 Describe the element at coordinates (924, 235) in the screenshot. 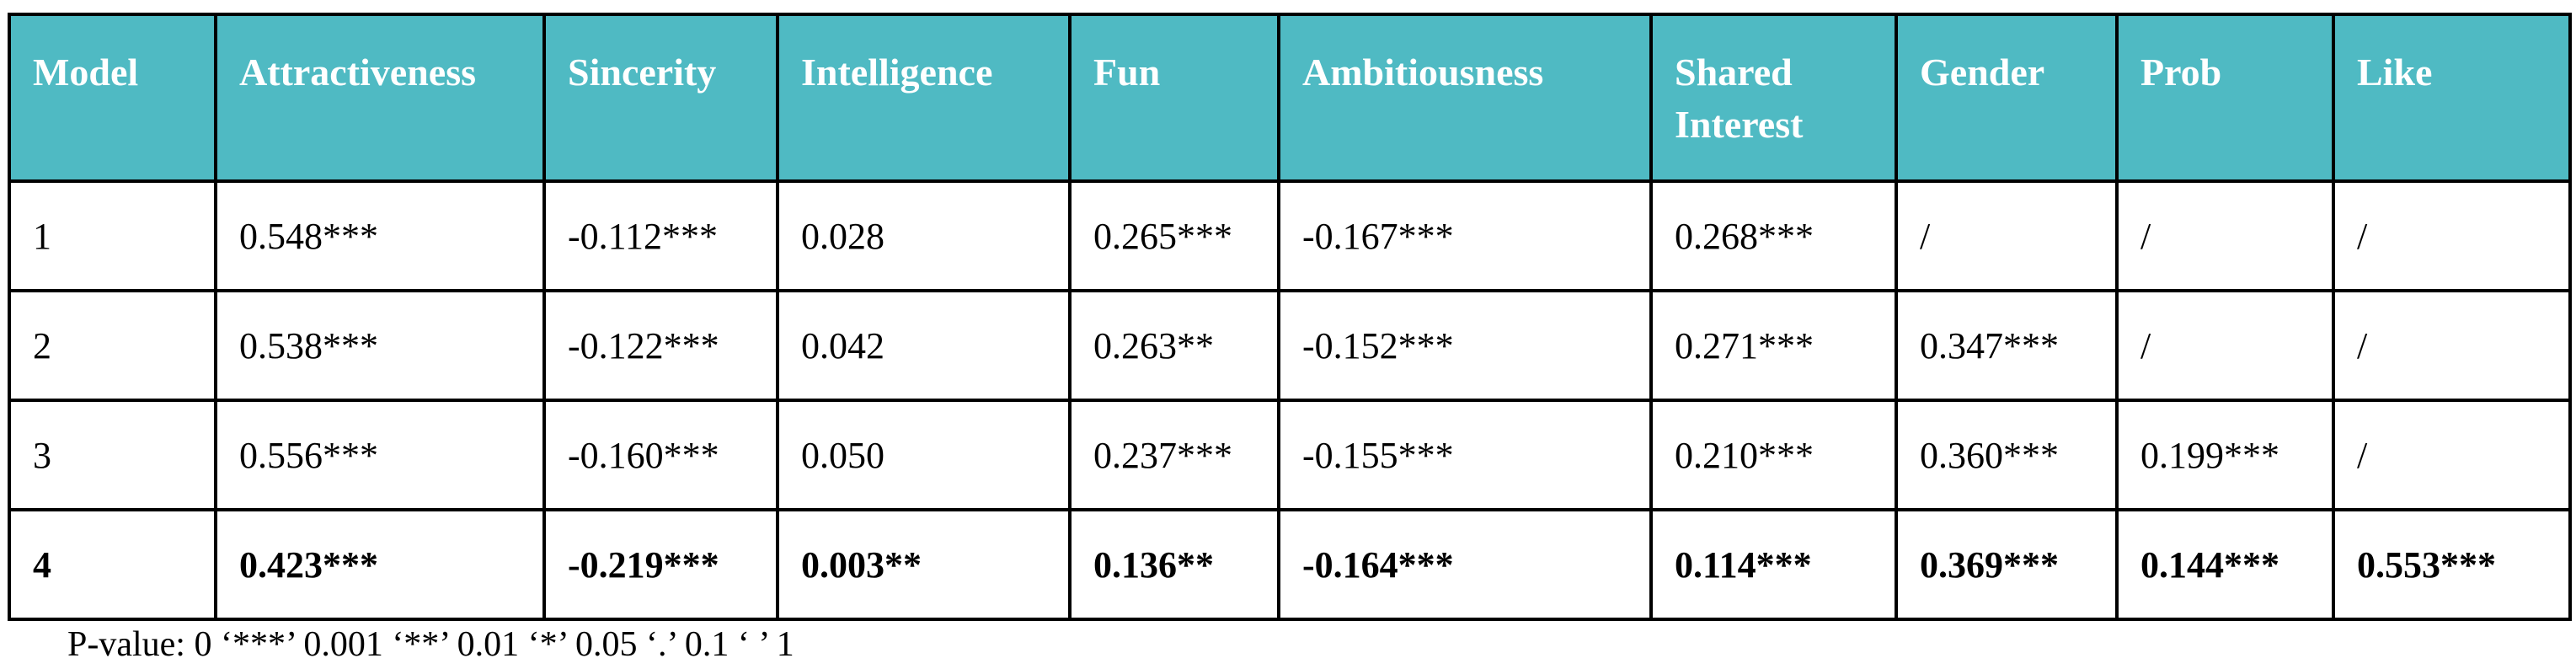

I see `cell-intelligence: 0.028` at that location.